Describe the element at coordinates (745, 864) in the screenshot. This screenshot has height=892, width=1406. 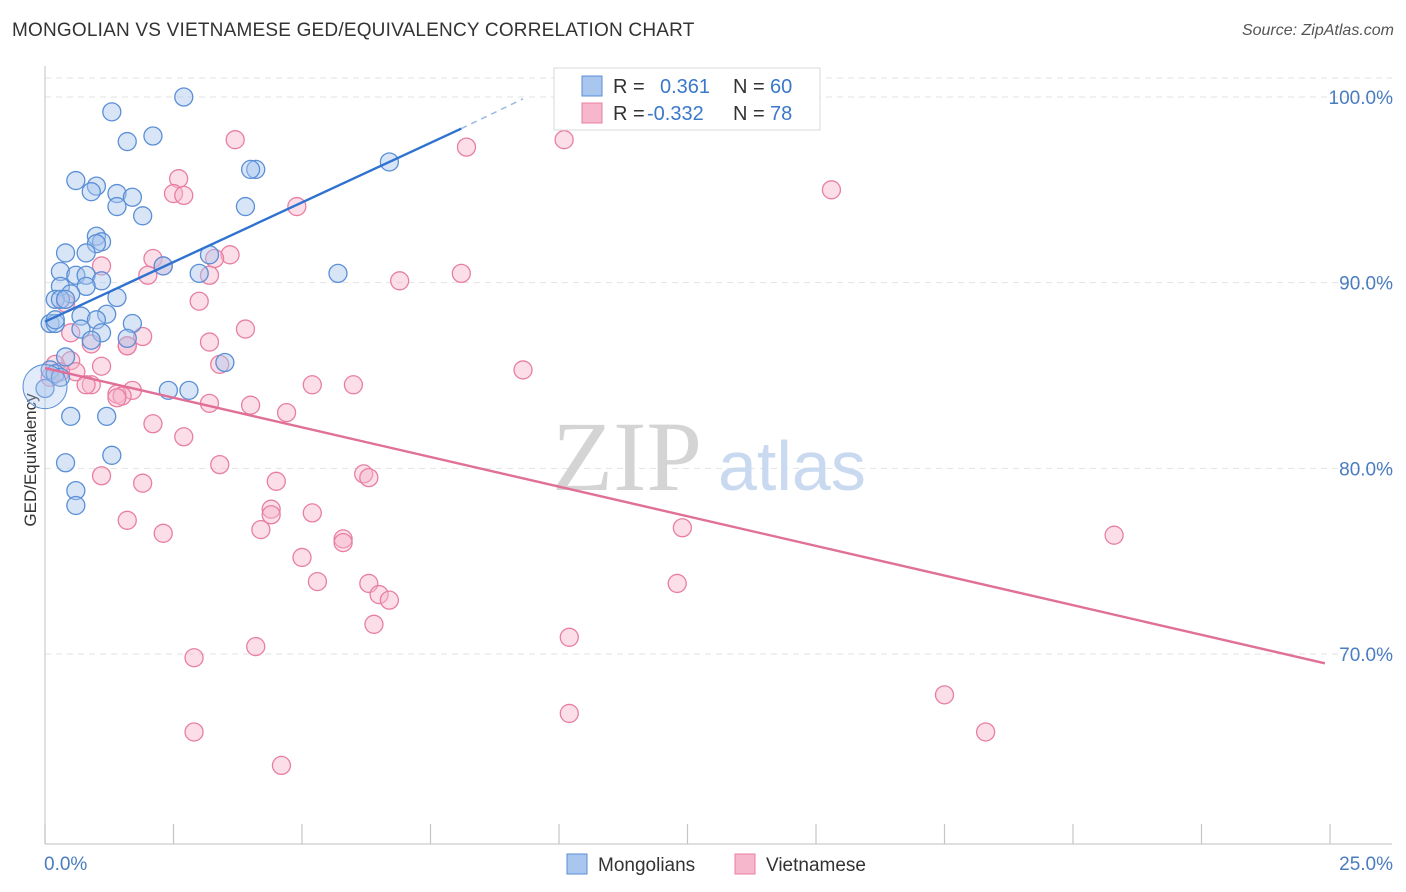
I see `legend-vietnamese-swatch` at that location.